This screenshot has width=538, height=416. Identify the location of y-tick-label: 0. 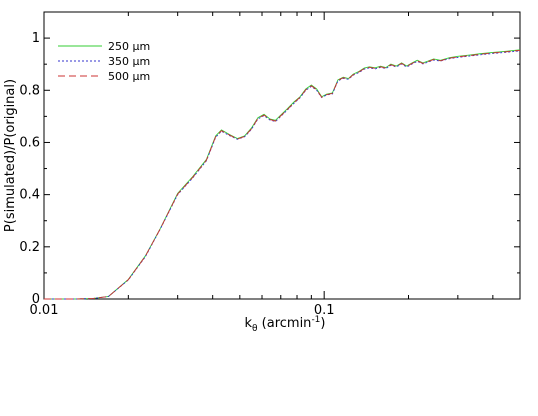
(36, 299).